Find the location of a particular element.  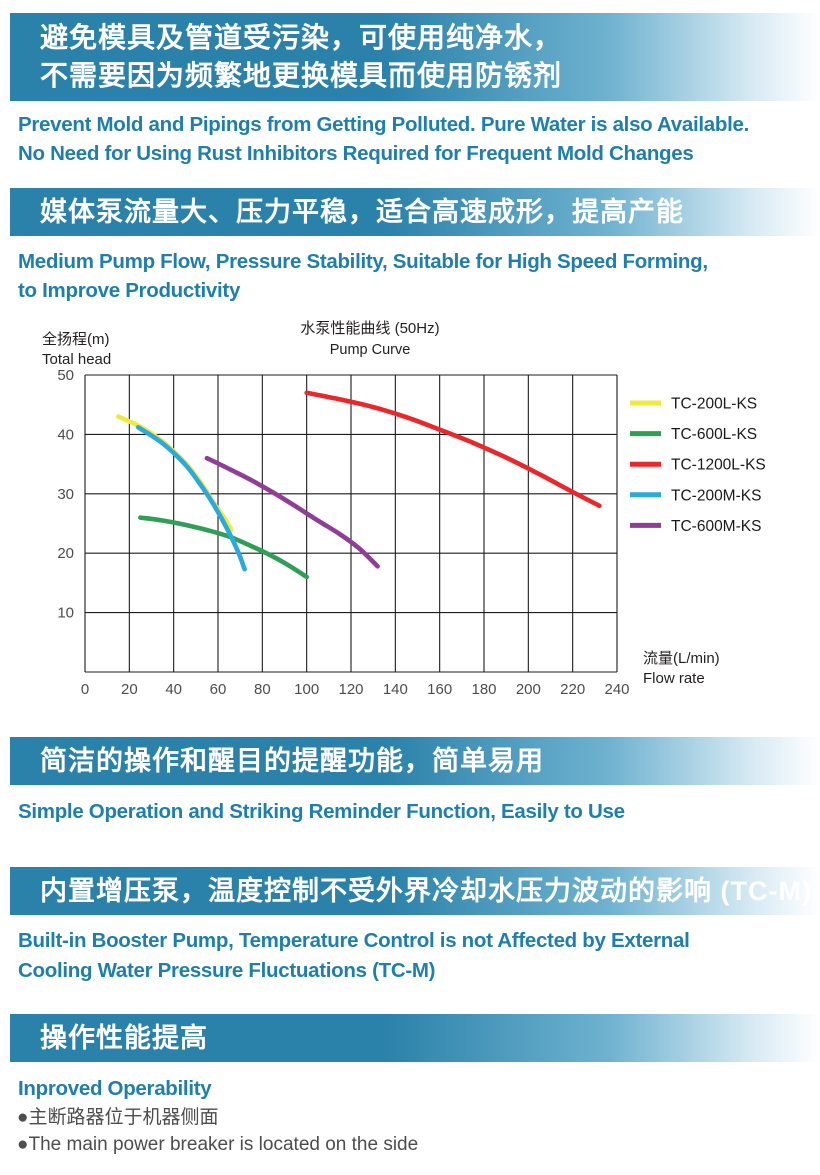

banner-text-cn: 不需要因为频繁地更换模具而使用防锈剂 is located at coordinates (301, 75).